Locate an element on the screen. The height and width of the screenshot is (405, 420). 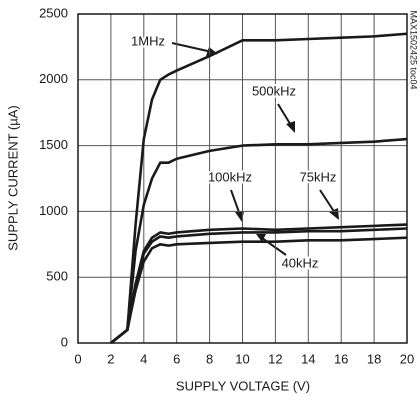
y-tick-label: 1000 is located at coordinates (53, 210).